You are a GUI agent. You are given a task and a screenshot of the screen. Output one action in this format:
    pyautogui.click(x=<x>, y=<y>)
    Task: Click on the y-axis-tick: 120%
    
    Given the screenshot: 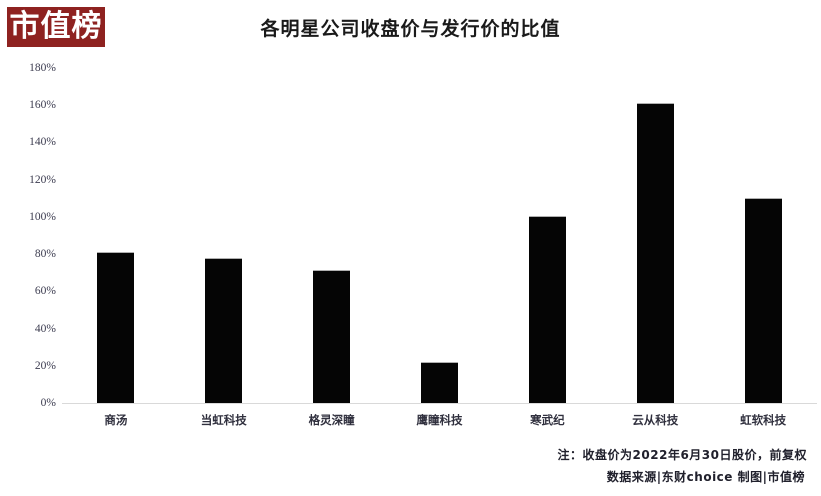 What is the action you would take?
    pyautogui.click(x=42, y=180)
    